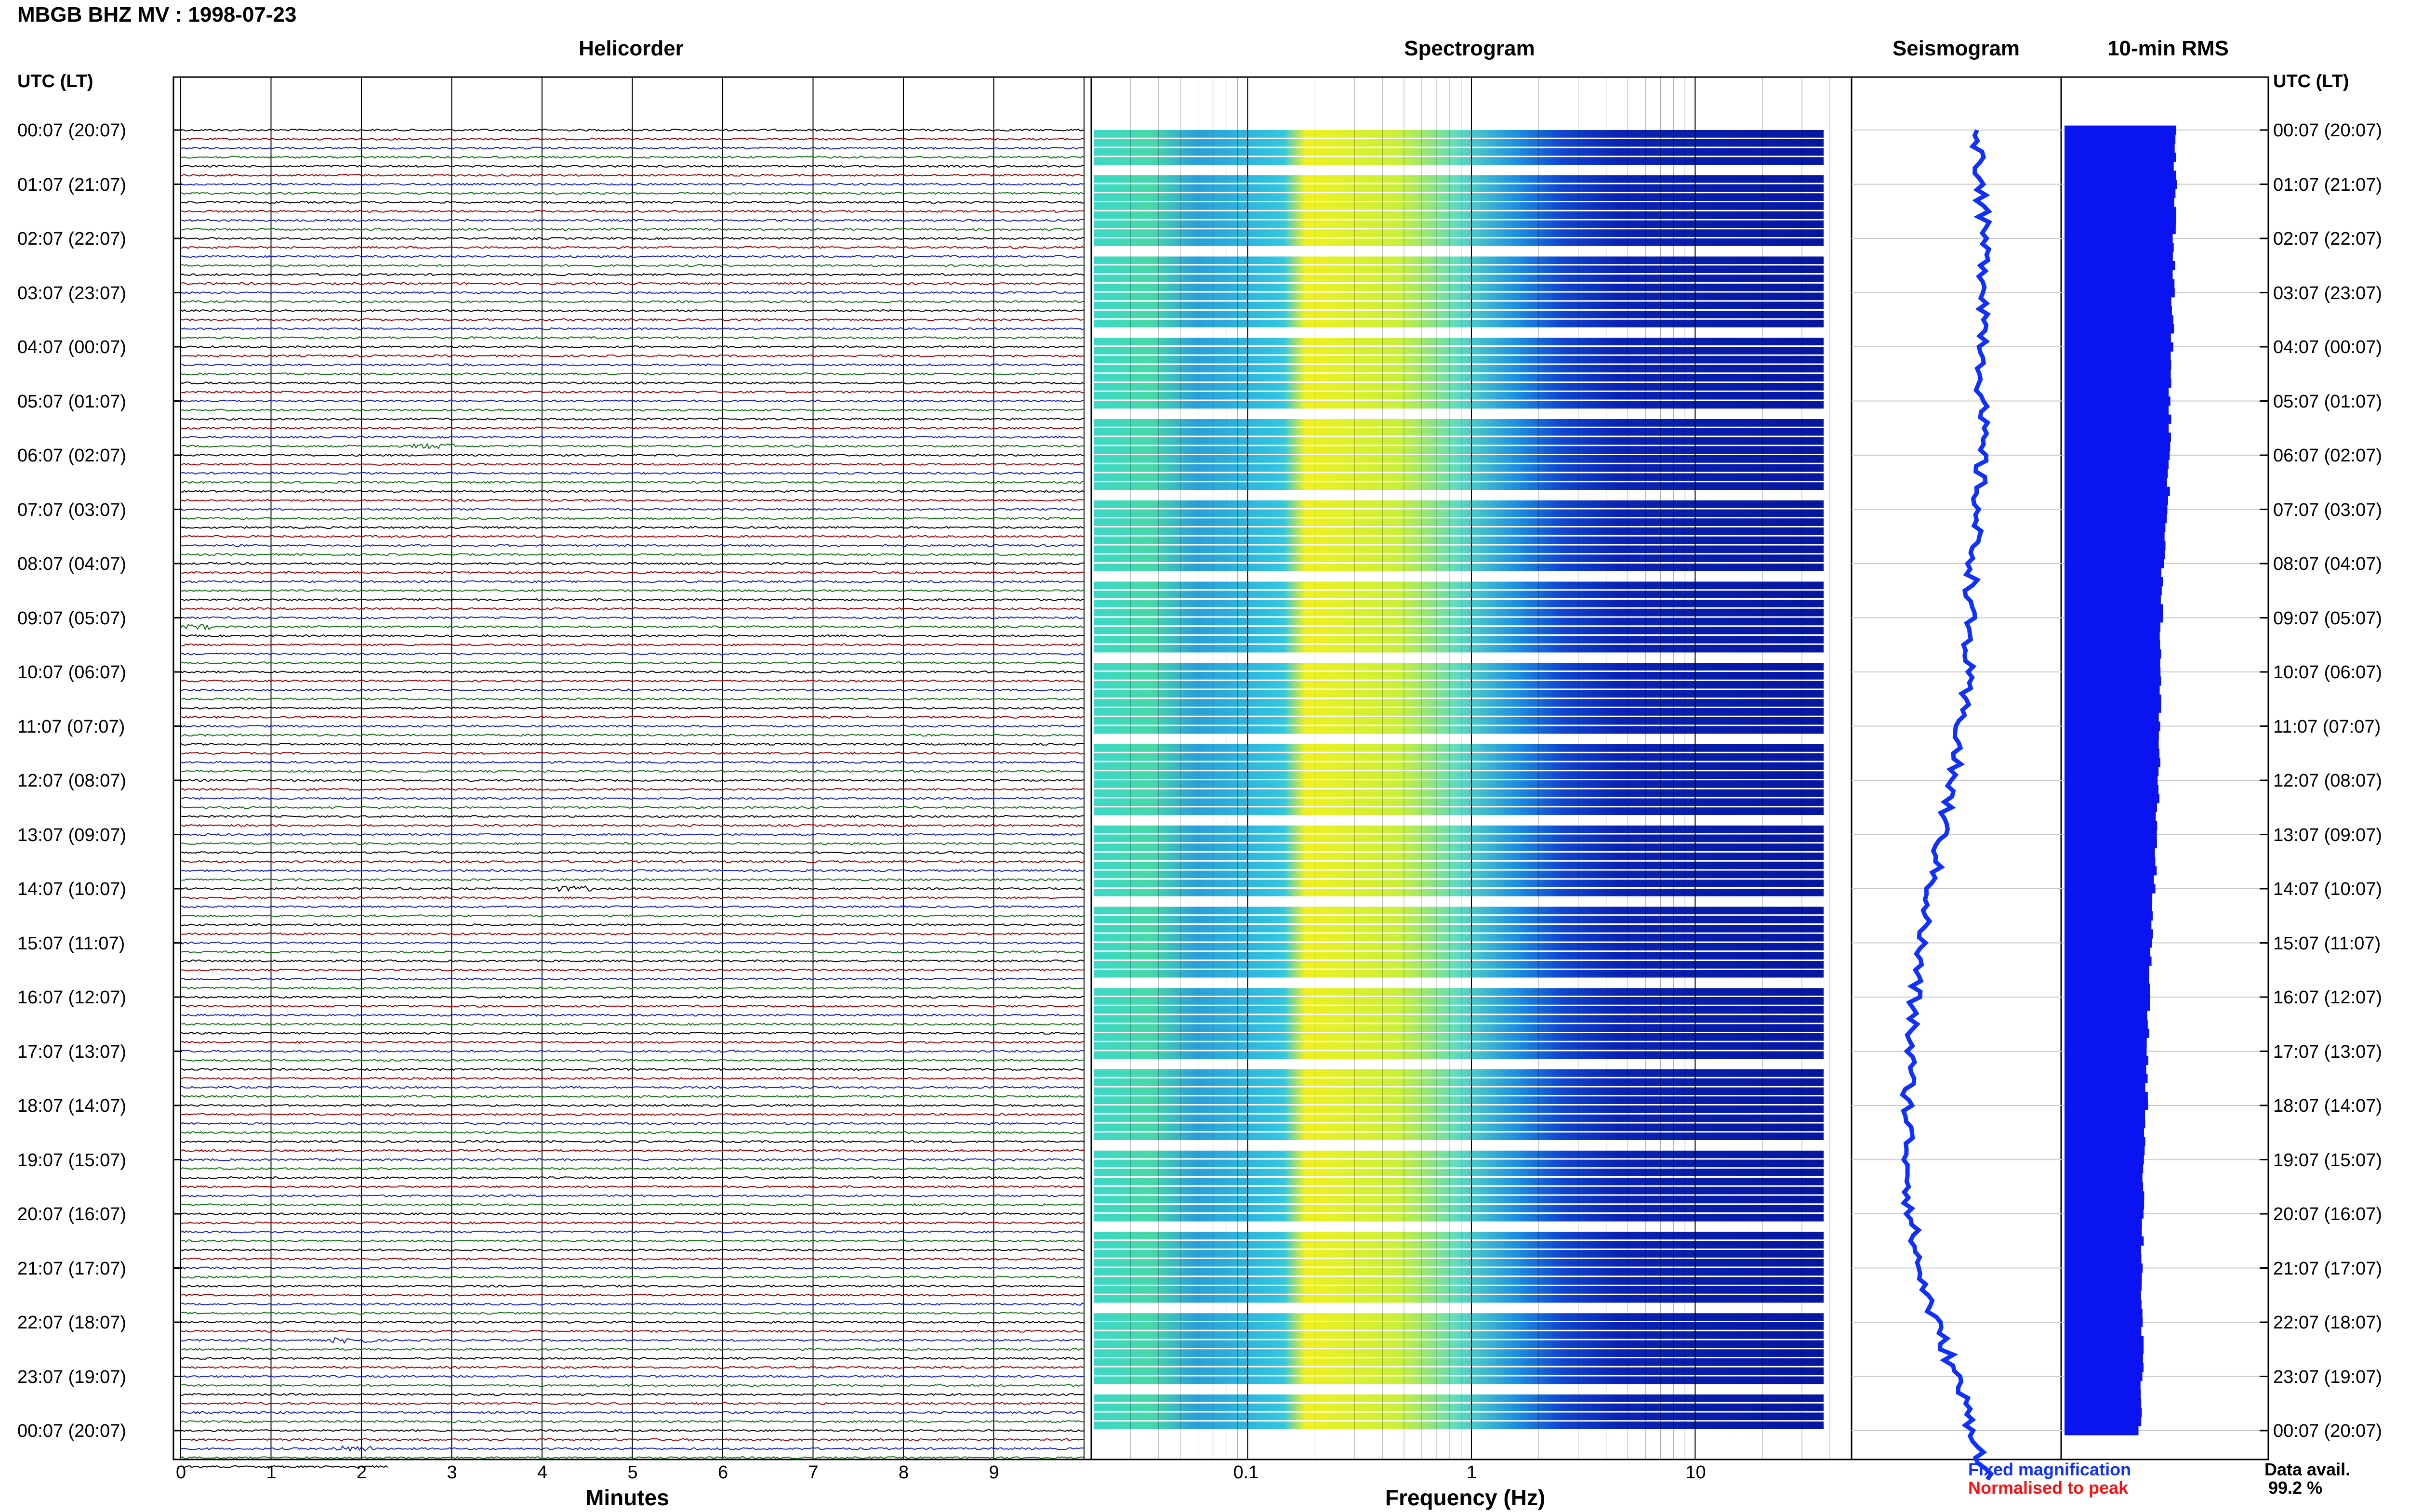 This screenshot has height=1512, width=2409. Describe the element at coordinates (72, 184) in the screenshot. I see `time-label-left: 01:07 (21:07)` at that location.